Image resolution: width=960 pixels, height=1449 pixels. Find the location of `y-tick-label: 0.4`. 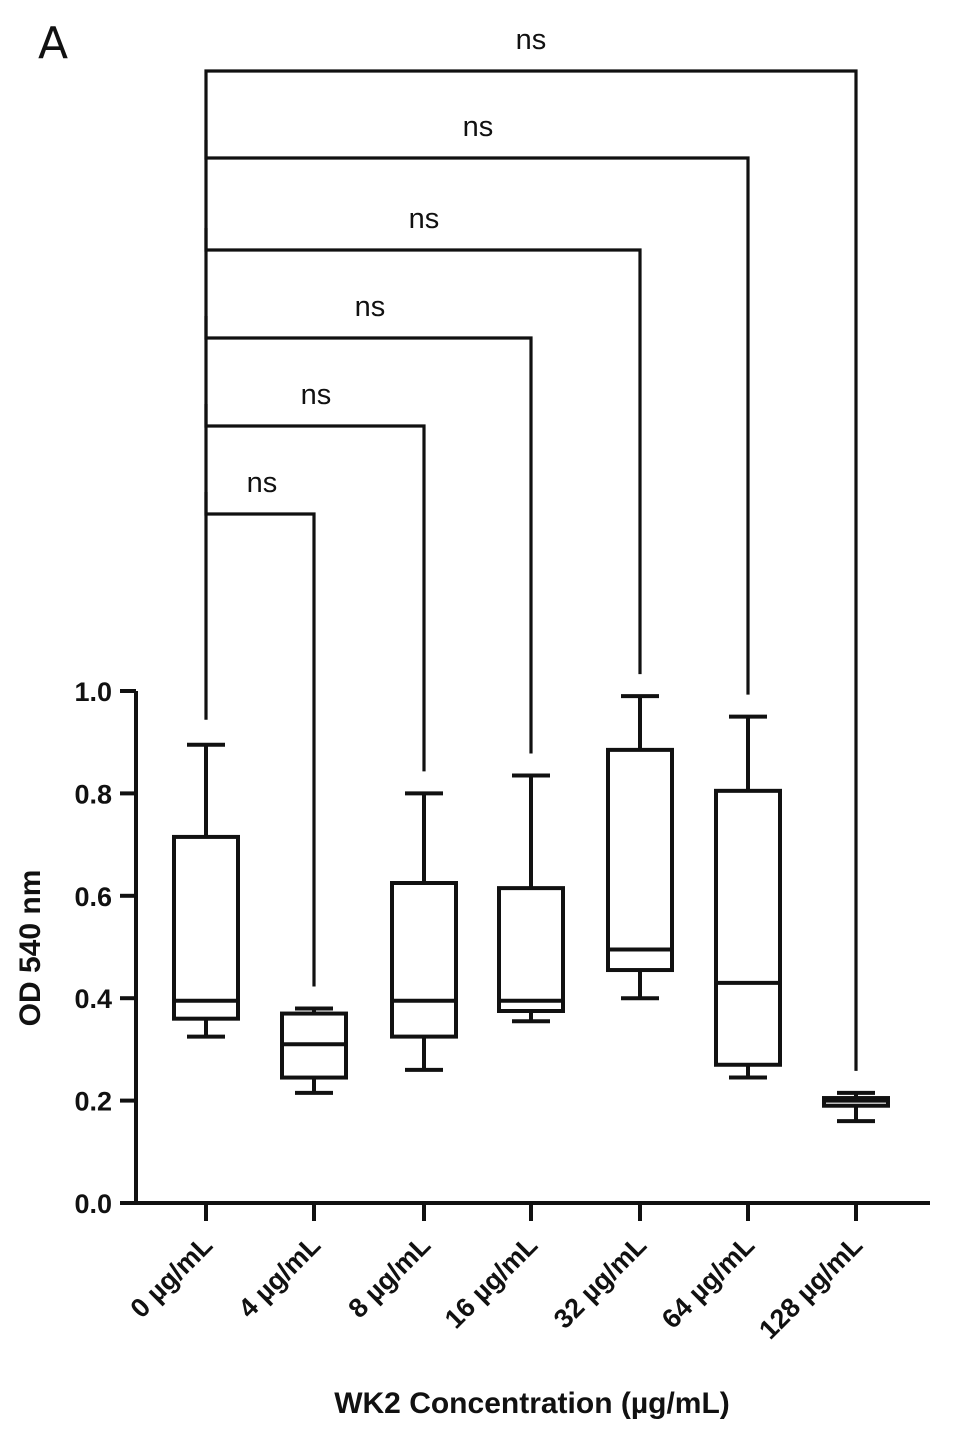

y-tick-label: 0.4 is located at coordinates (93, 999).